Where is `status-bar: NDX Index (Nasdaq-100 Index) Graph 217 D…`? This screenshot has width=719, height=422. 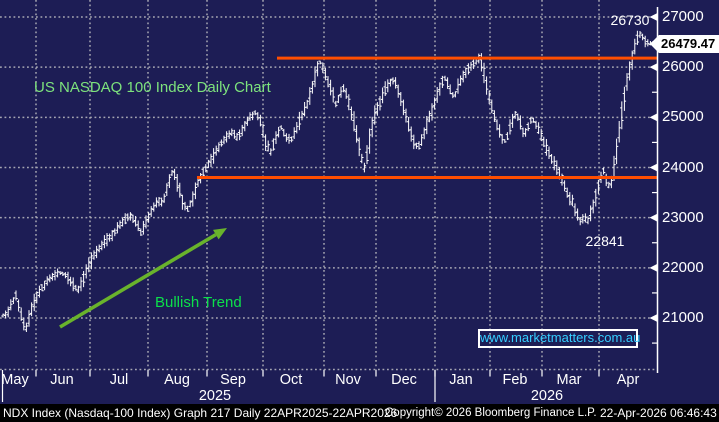
status-bar: NDX Index (Nasdaq-100 Index) Graph 217 D… is located at coordinates (359, 413).